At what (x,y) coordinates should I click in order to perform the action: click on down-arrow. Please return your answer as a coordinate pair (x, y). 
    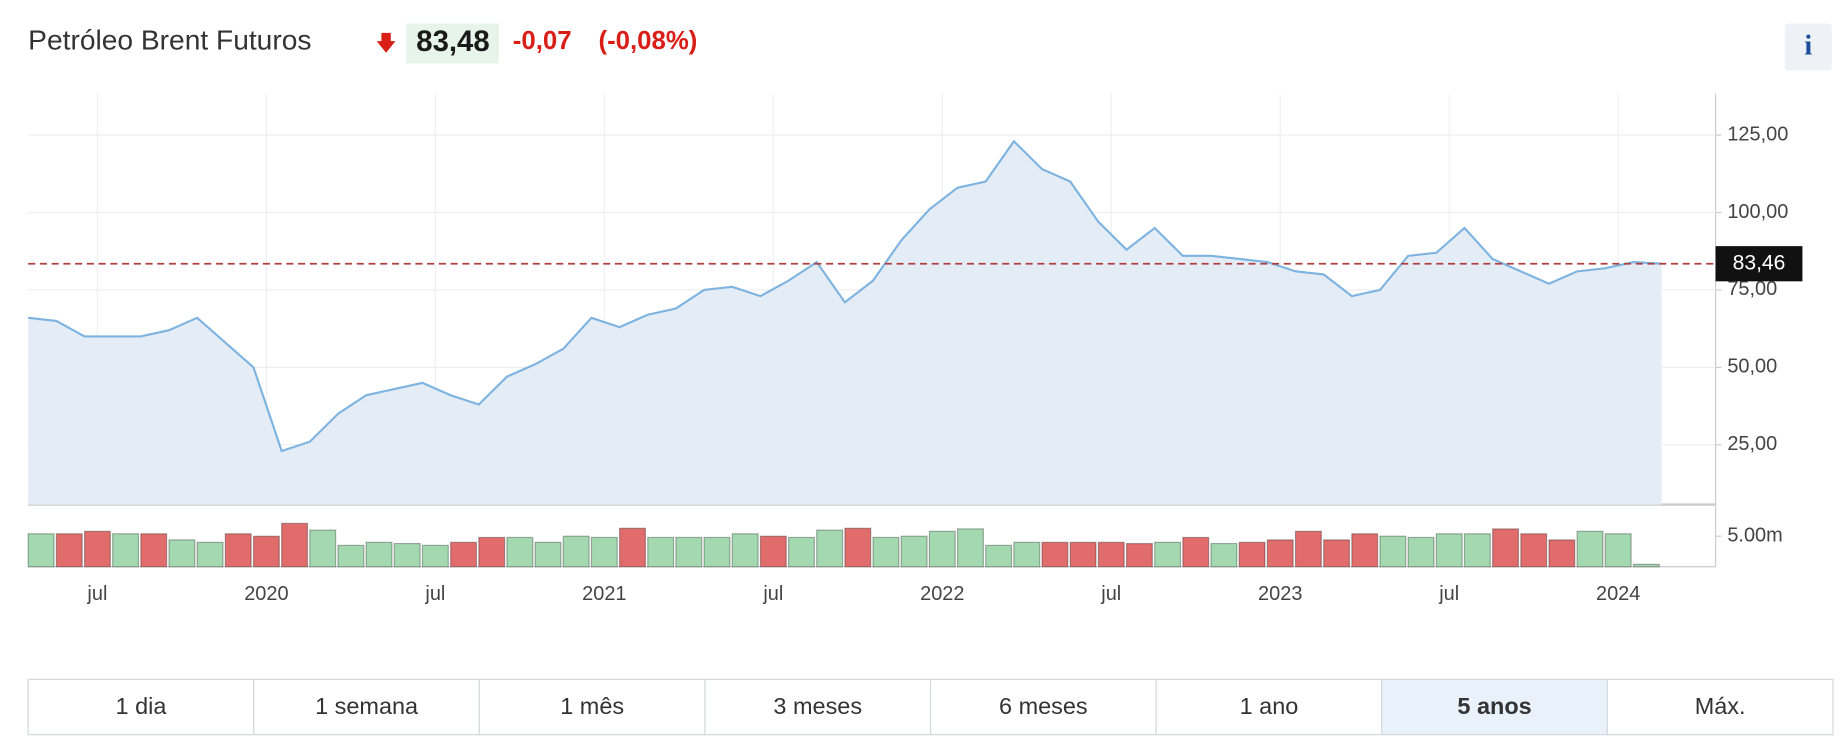
    Looking at the image, I should click on (386, 42).